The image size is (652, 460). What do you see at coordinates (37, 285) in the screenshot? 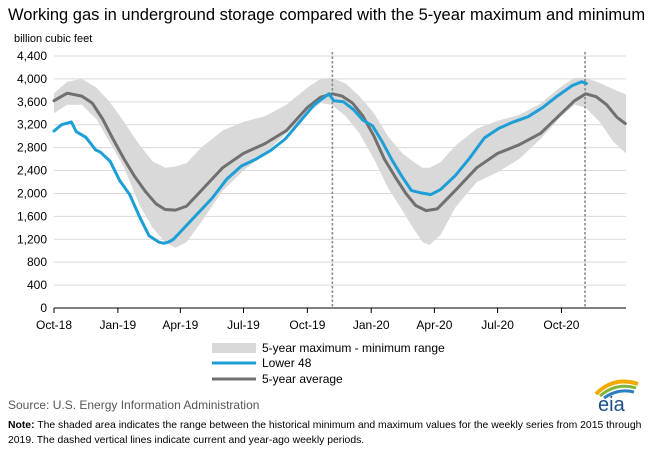
I see `y-tick-label: 400` at bounding box center [37, 285].